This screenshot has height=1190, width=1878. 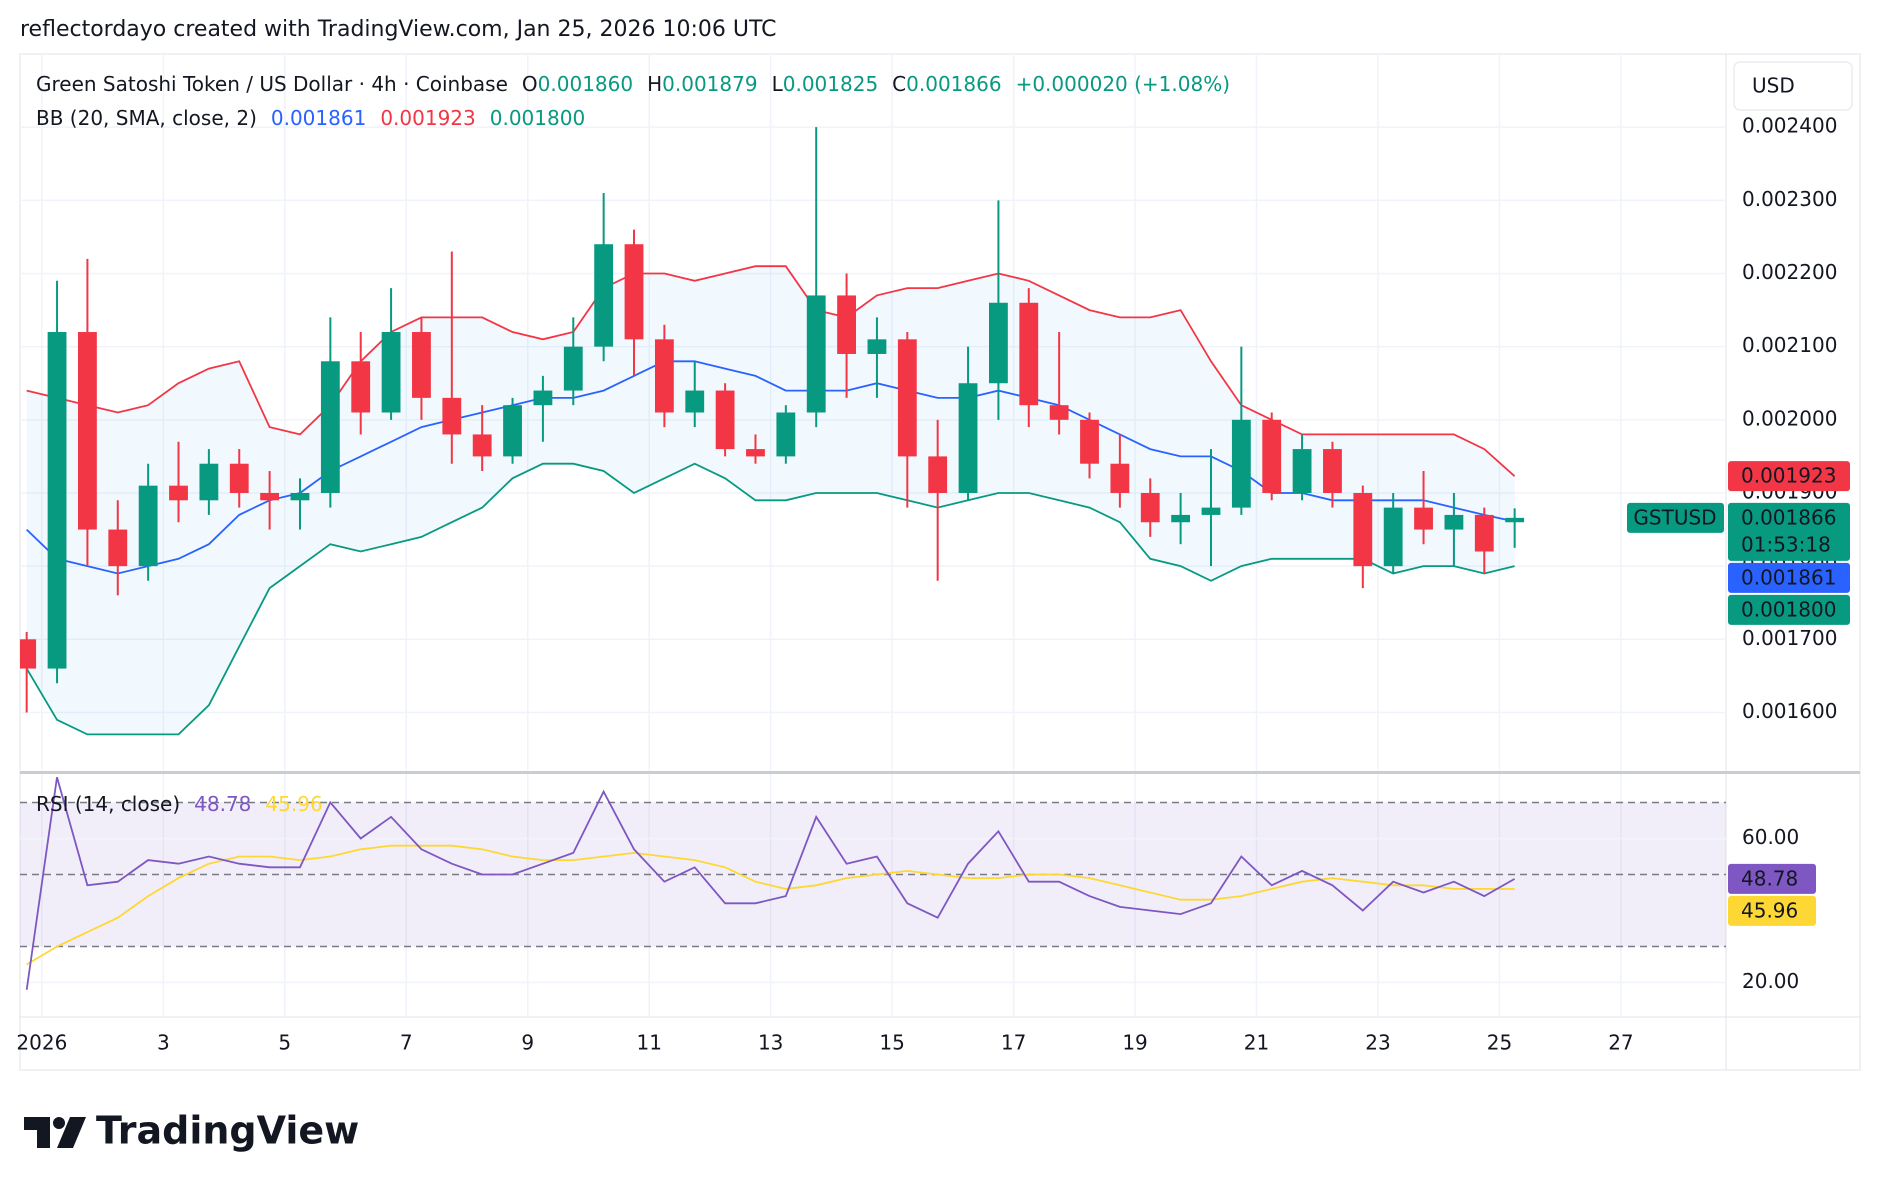 I want to click on rsi-value: 45.96, so click(x=293, y=804).